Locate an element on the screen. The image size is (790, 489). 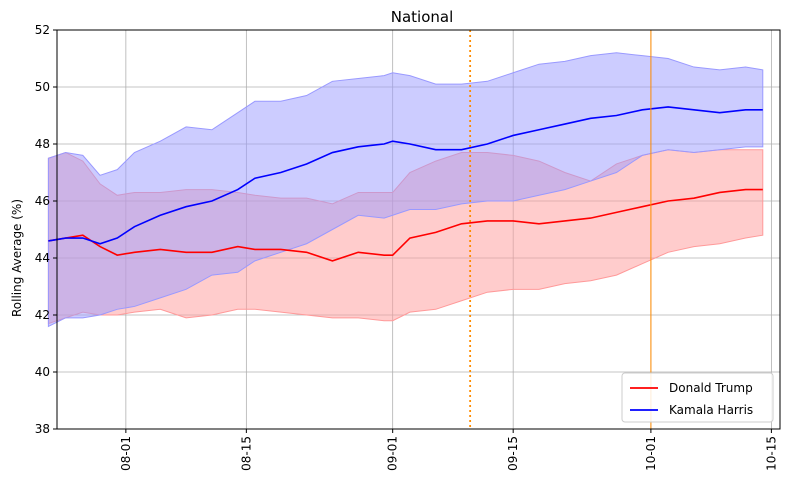
legend-label: Kamala Harris is located at coordinates (711, 410).